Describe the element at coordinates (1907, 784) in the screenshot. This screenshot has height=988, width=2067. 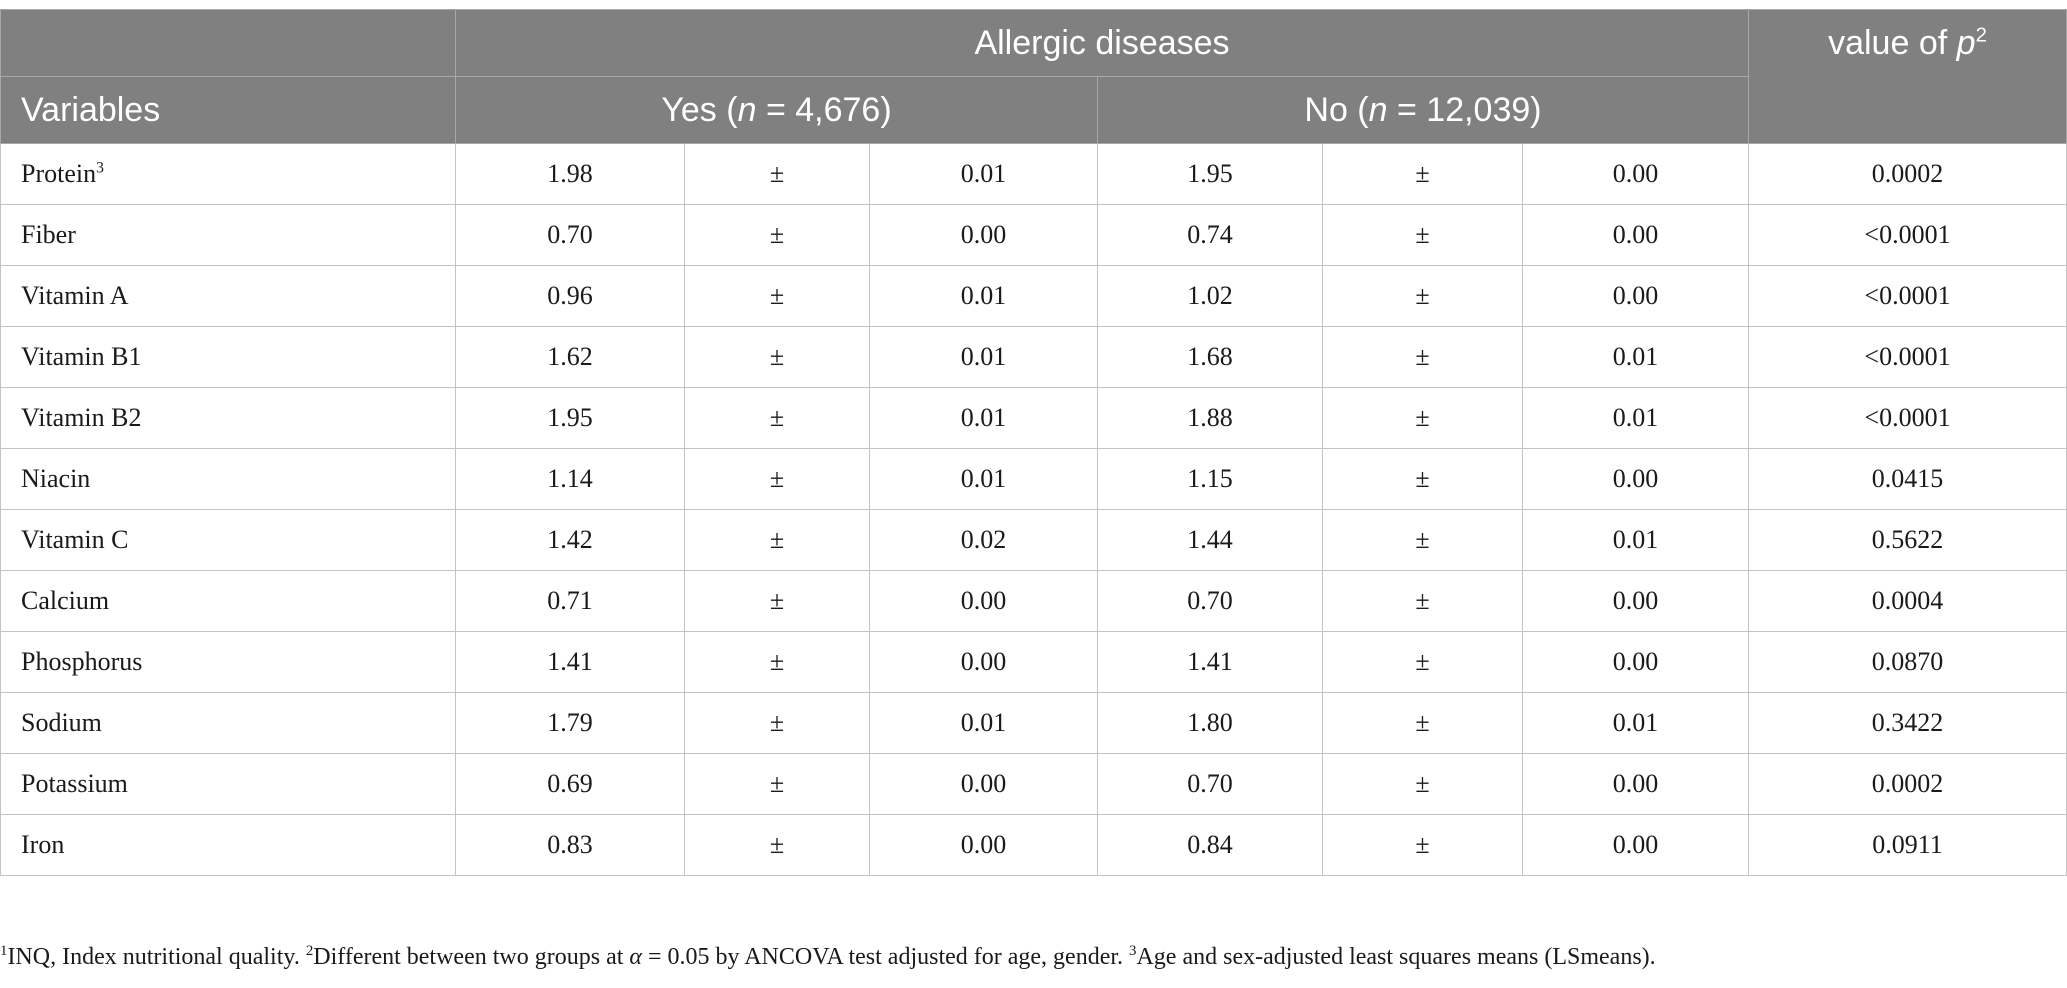
I see `pvalue-cell: 0.0002` at that location.